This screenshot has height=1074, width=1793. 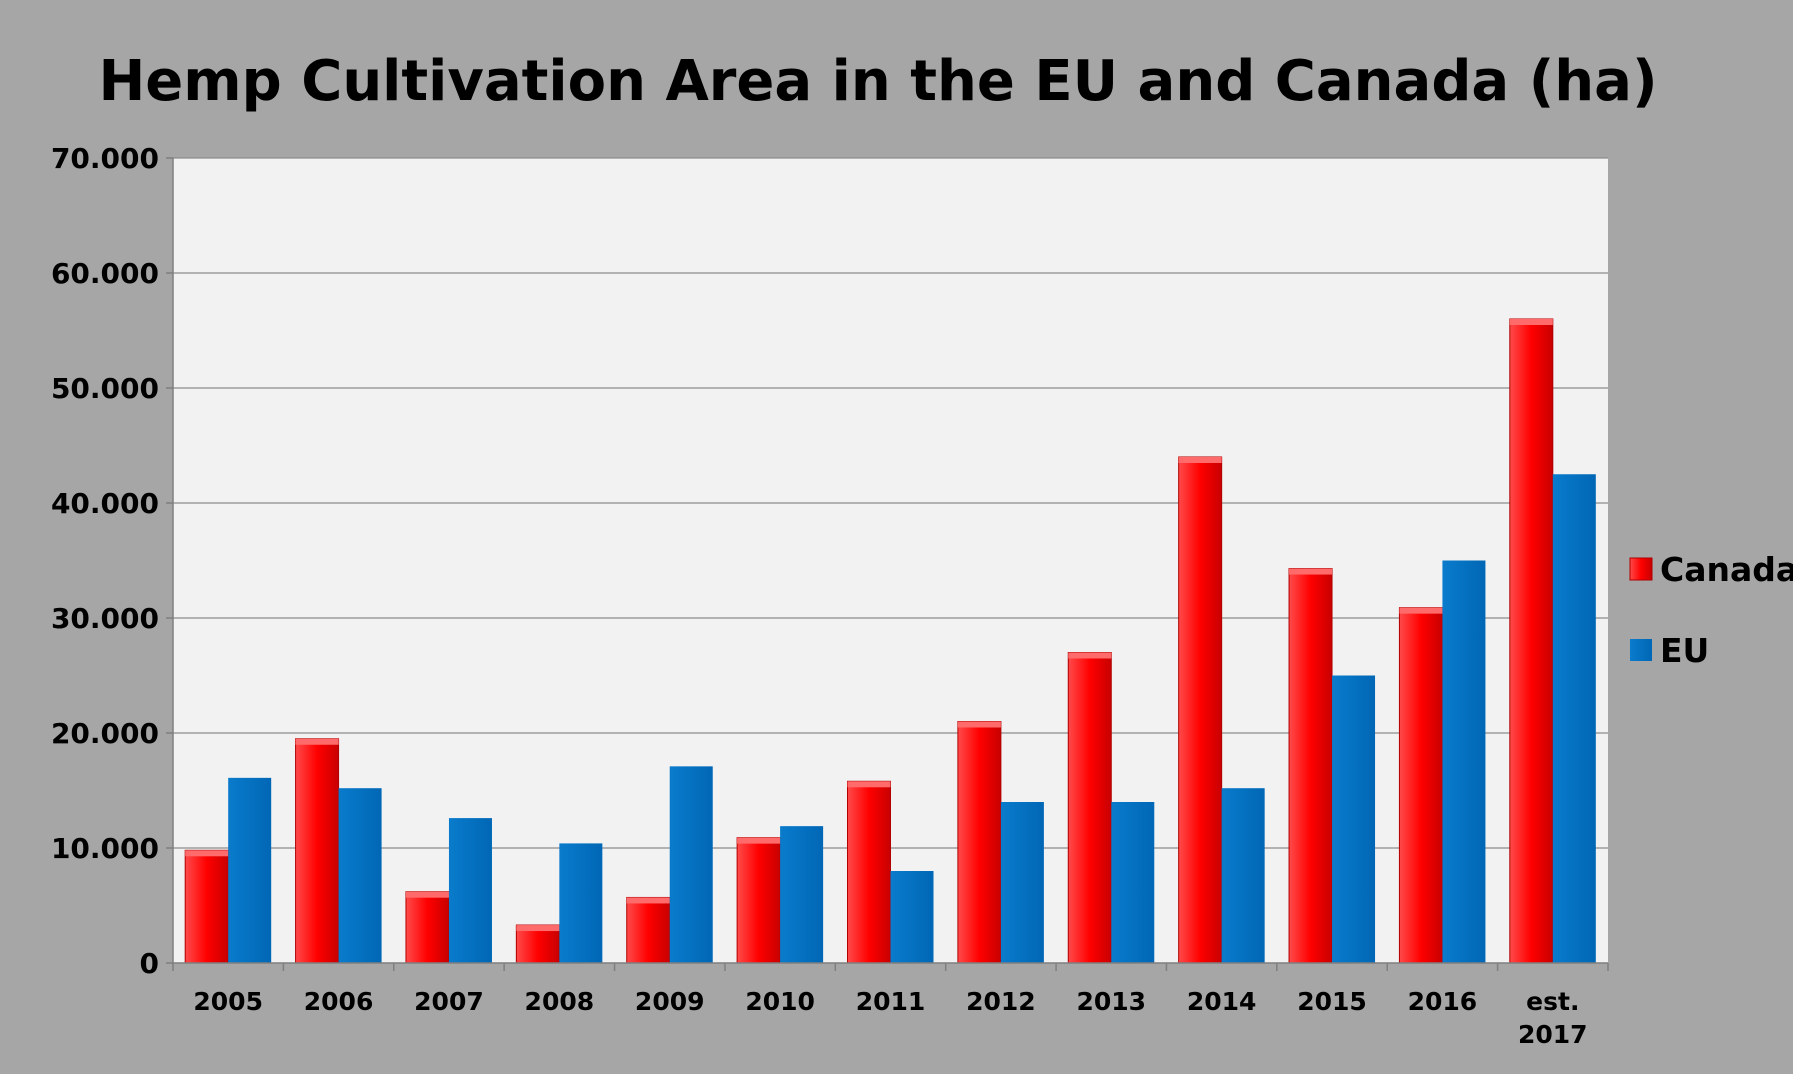 What do you see at coordinates (1641, 569) in the screenshot?
I see `legend-swatch-canada` at bounding box center [1641, 569].